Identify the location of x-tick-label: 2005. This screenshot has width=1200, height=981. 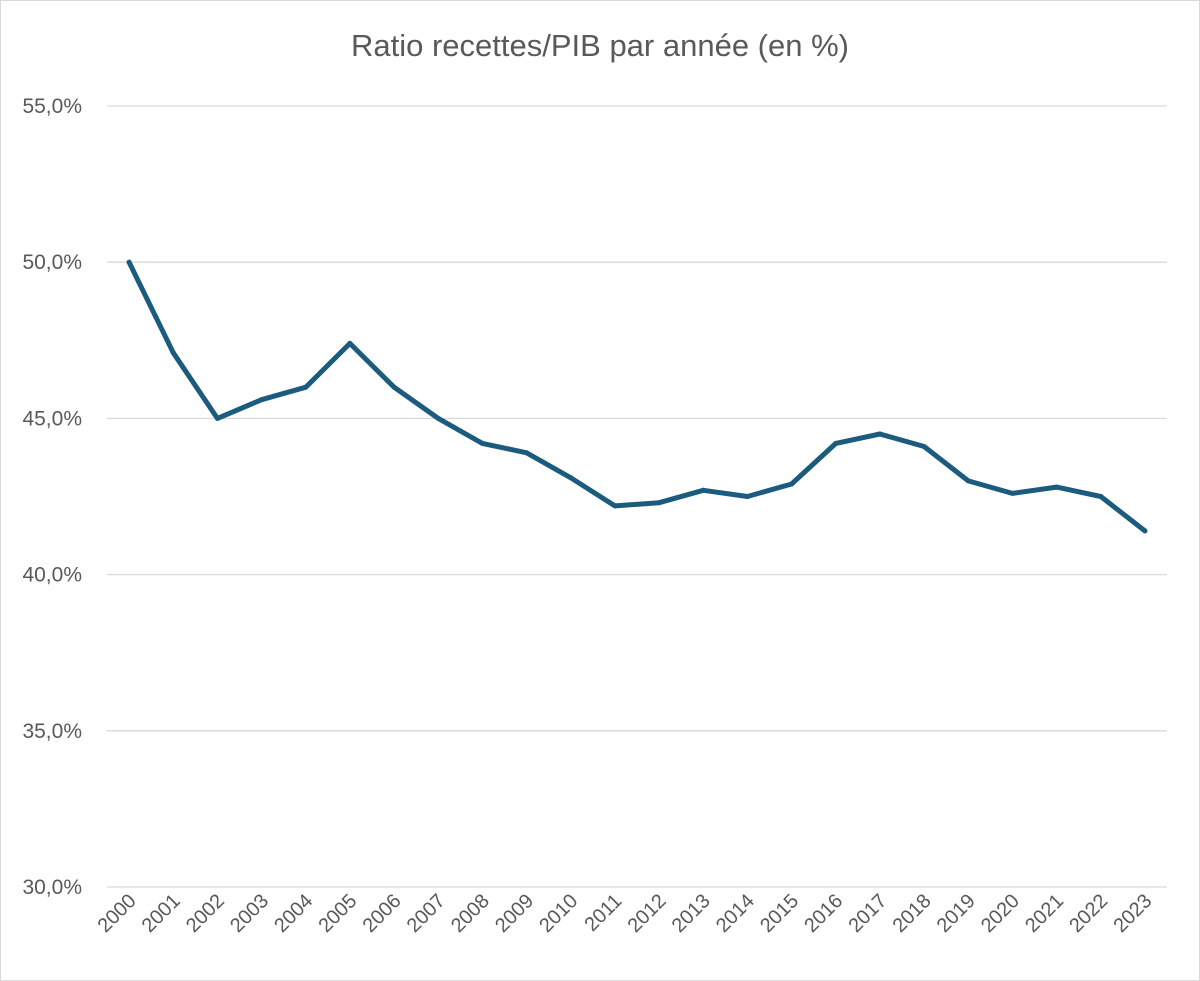
(337, 913).